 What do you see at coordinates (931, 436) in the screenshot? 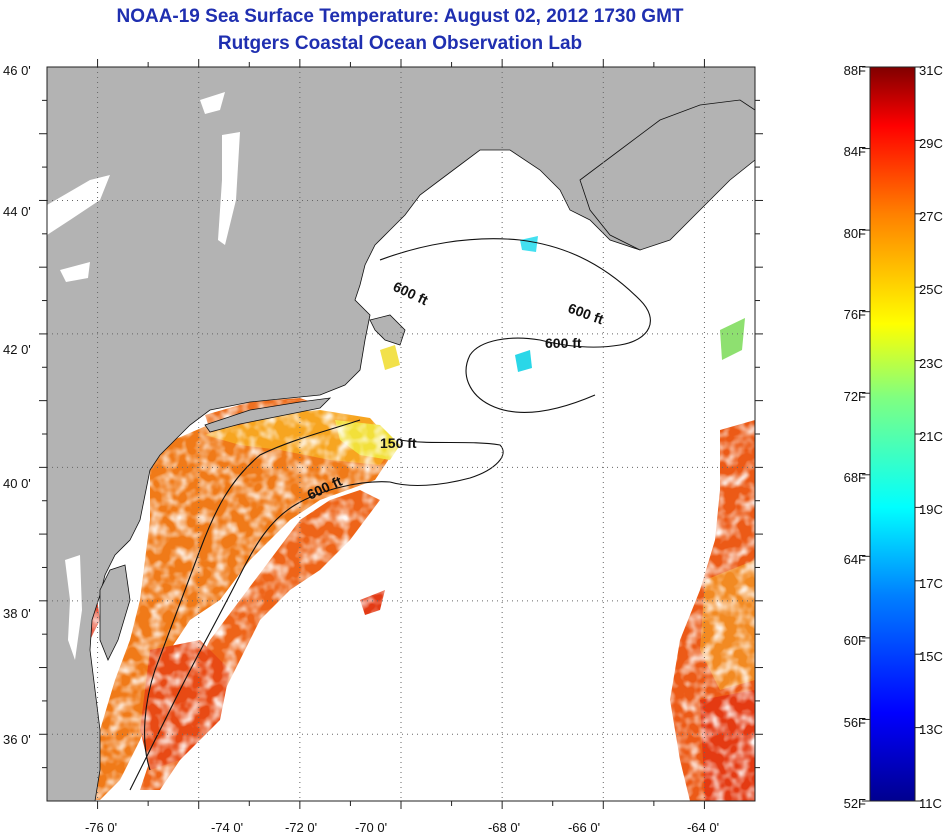
I see `colorbar-c-label: 21C` at bounding box center [931, 436].